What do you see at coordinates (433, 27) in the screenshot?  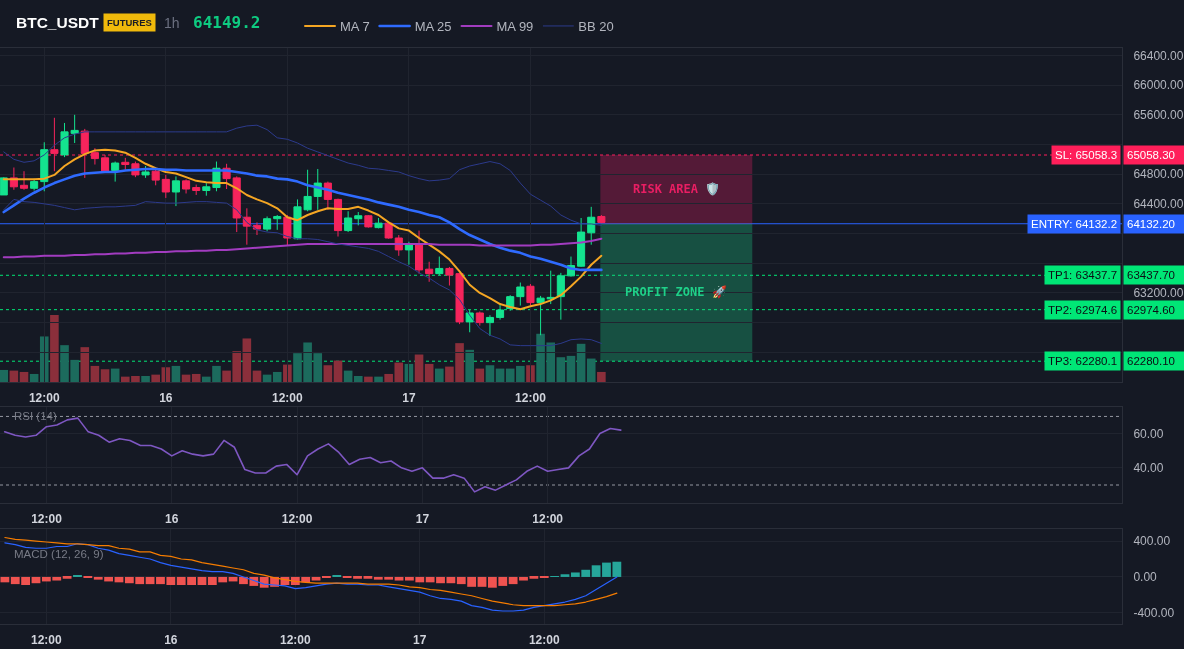 I see `legend-label: MA 25` at bounding box center [433, 27].